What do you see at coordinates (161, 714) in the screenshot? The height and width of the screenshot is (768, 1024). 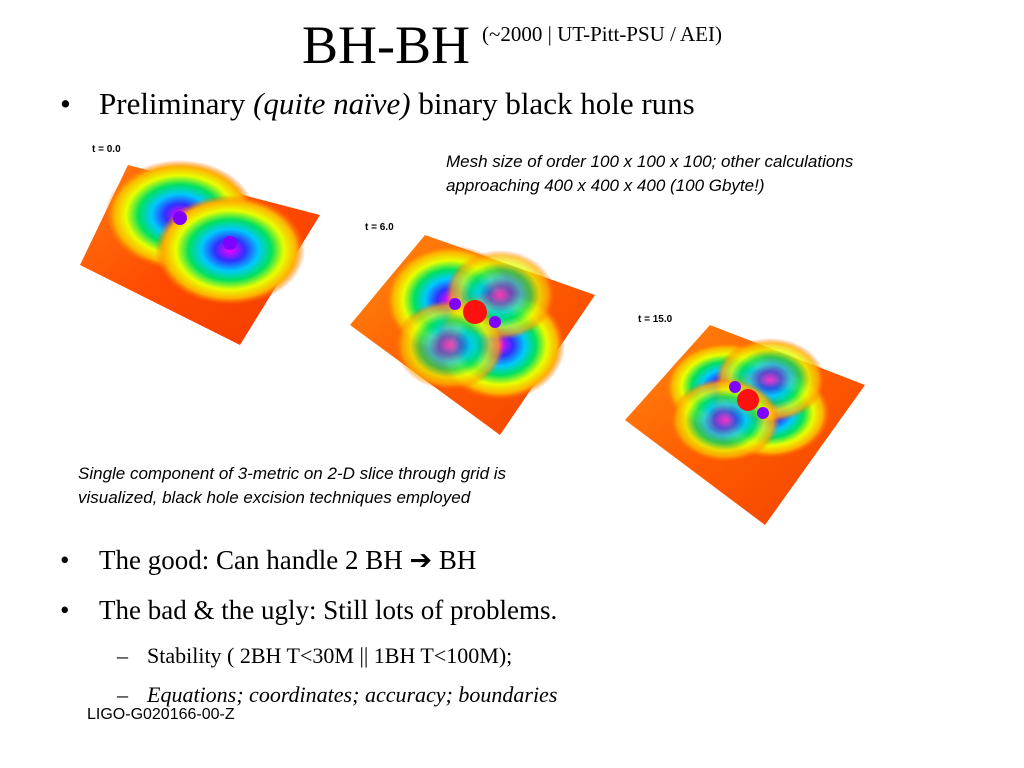 I see `footer-document-id: LIGO-G020166-00-Z` at bounding box center [161, 714].